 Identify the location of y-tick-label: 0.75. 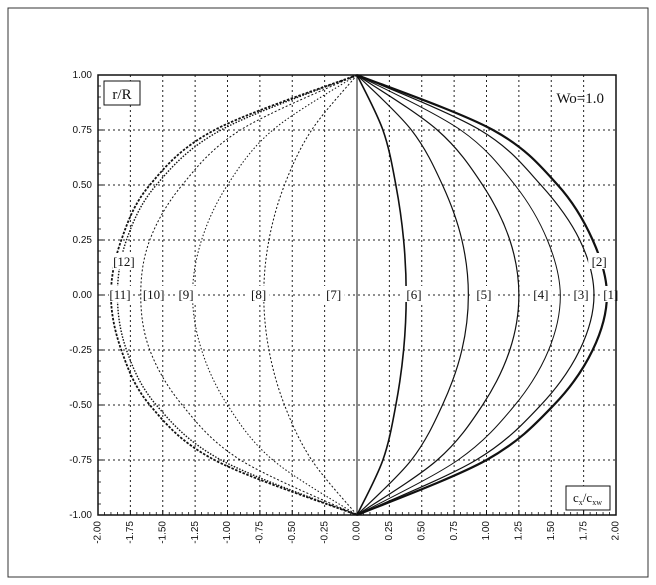
(83, 130).